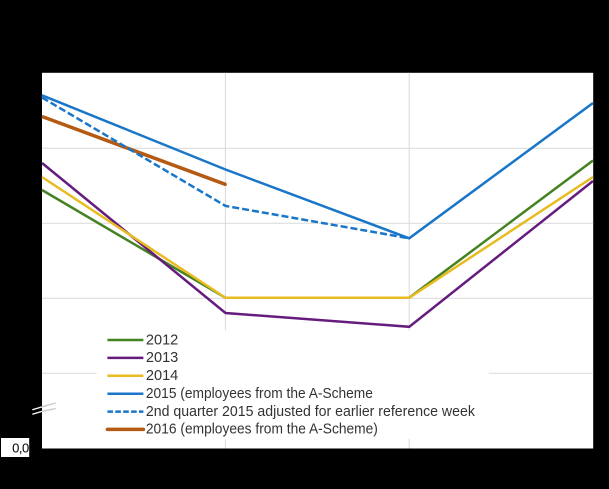  I want to click on svg-text: 0,0, so click(20, 447).